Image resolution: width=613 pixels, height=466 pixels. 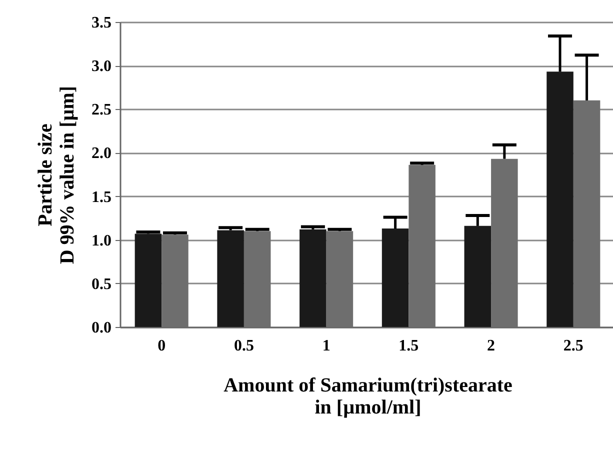 What do you see at coordinates (326, 346) in the screenshot?
I see `x-tick-label: 1` at bounding box center [326, 346].